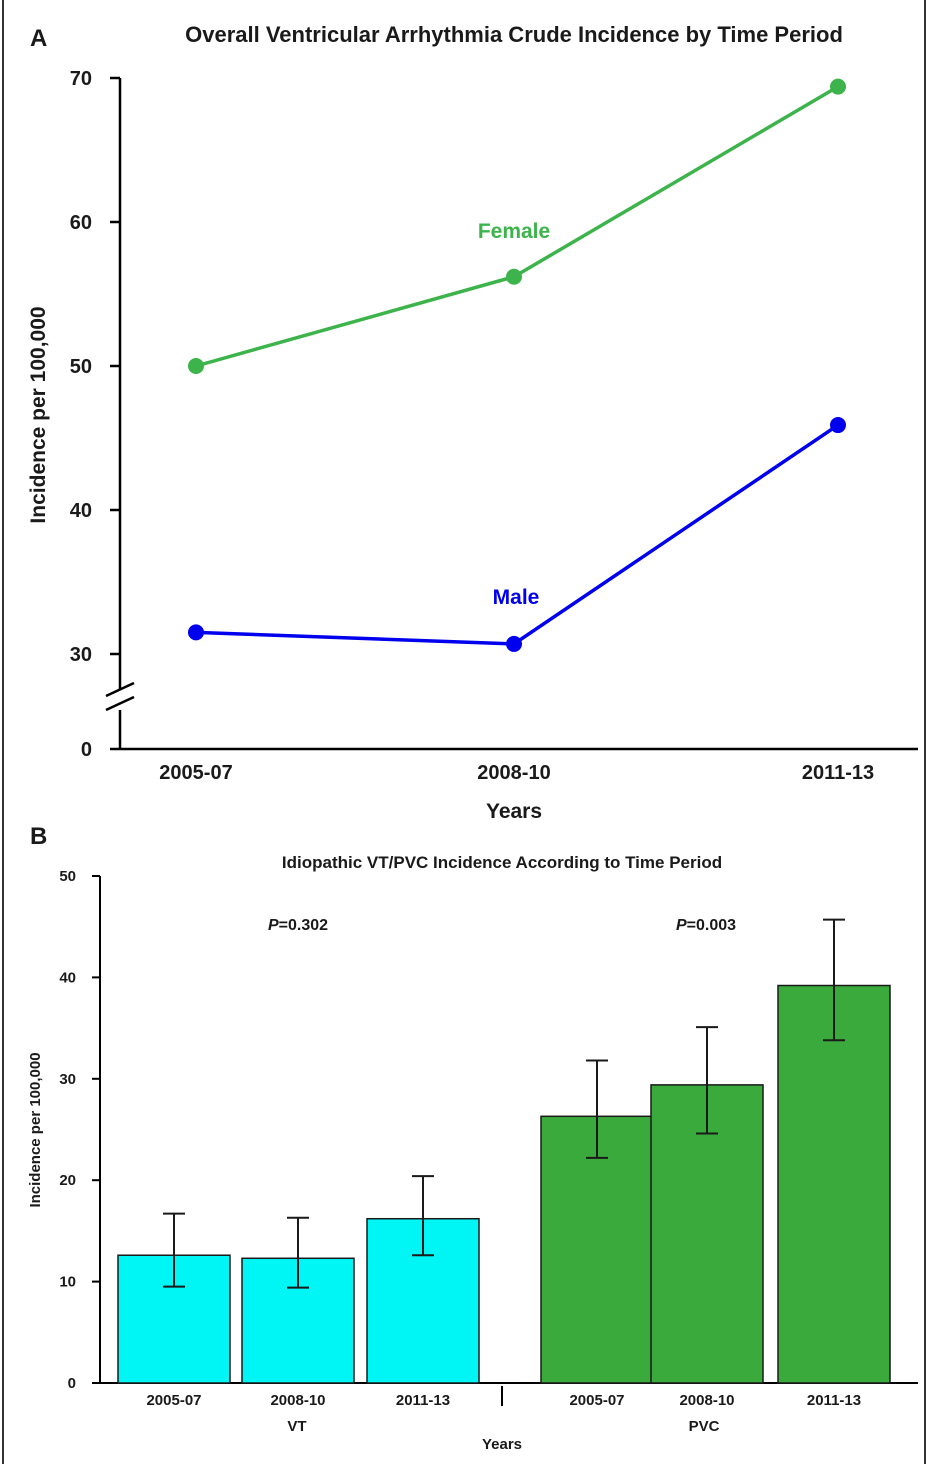  I want to click on panel-b-p-number: =0.003, so click(711, 925).